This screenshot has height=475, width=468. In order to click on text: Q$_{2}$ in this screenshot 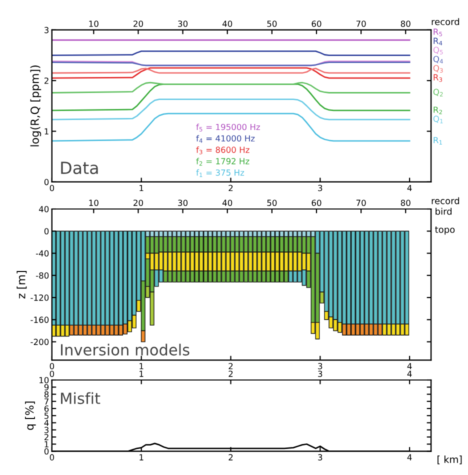, I will do `click(438, 92)`.